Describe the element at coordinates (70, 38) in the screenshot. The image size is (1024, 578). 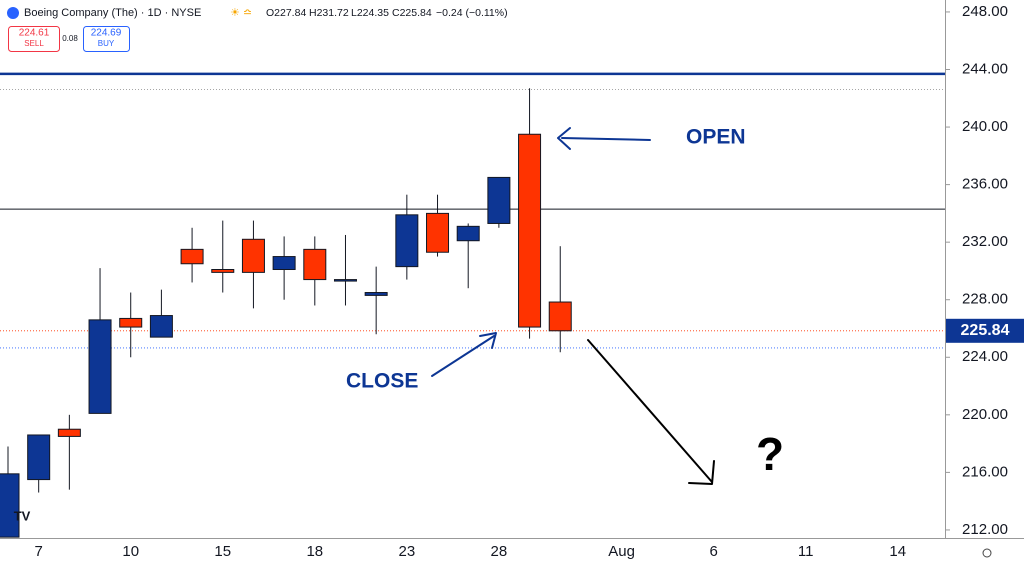
I see `spread: 0.08` at that location.